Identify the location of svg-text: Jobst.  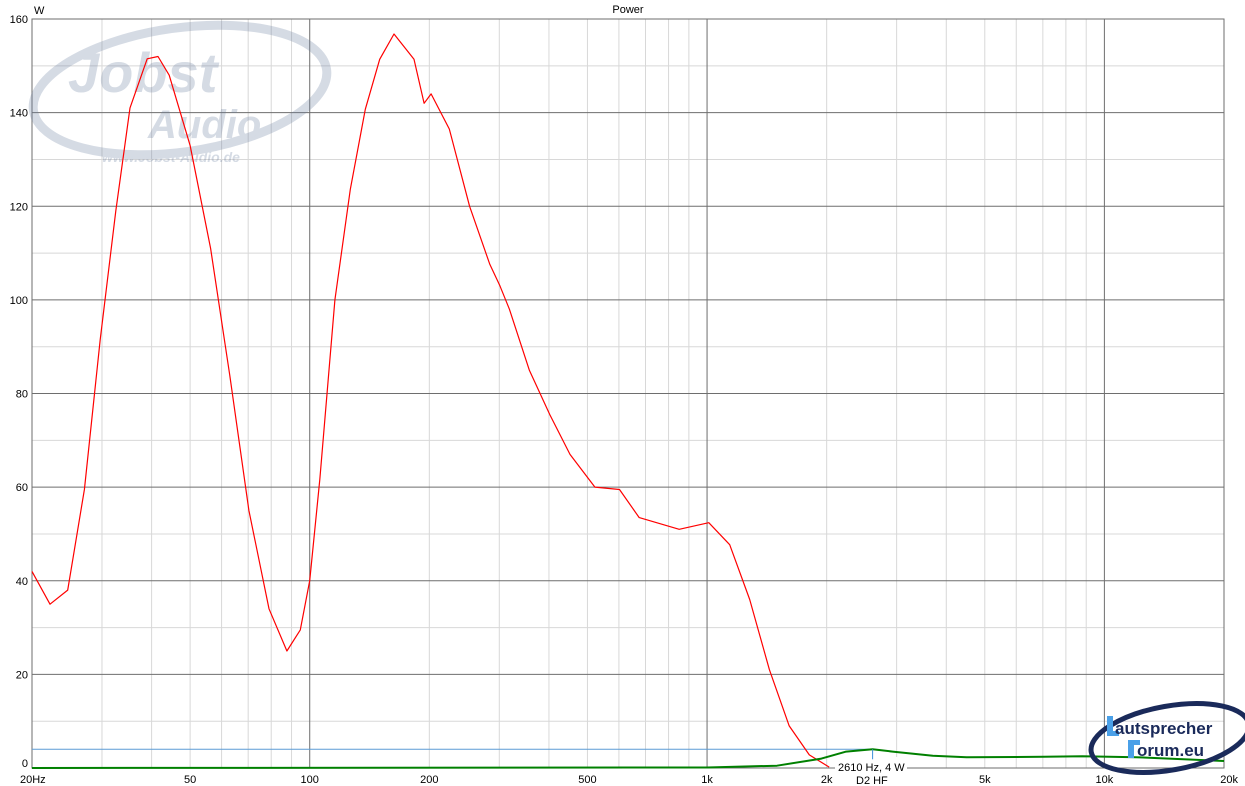
(144, 72).